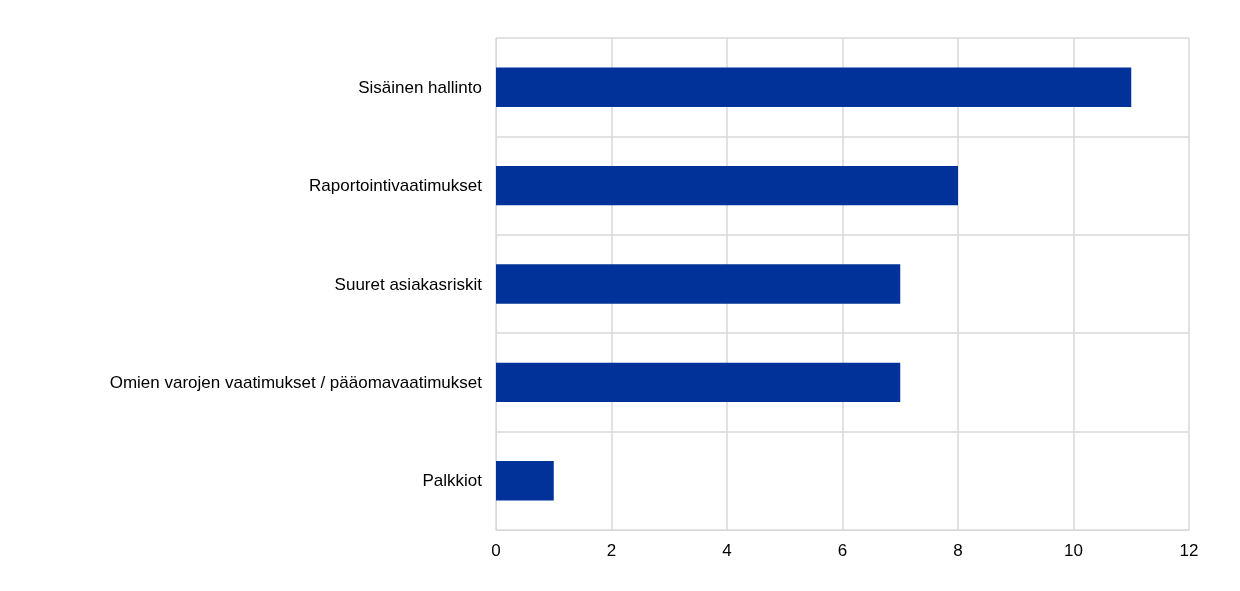  I want to click on y-tick-label: Suuret asiakasriskit, so click(408, 284).